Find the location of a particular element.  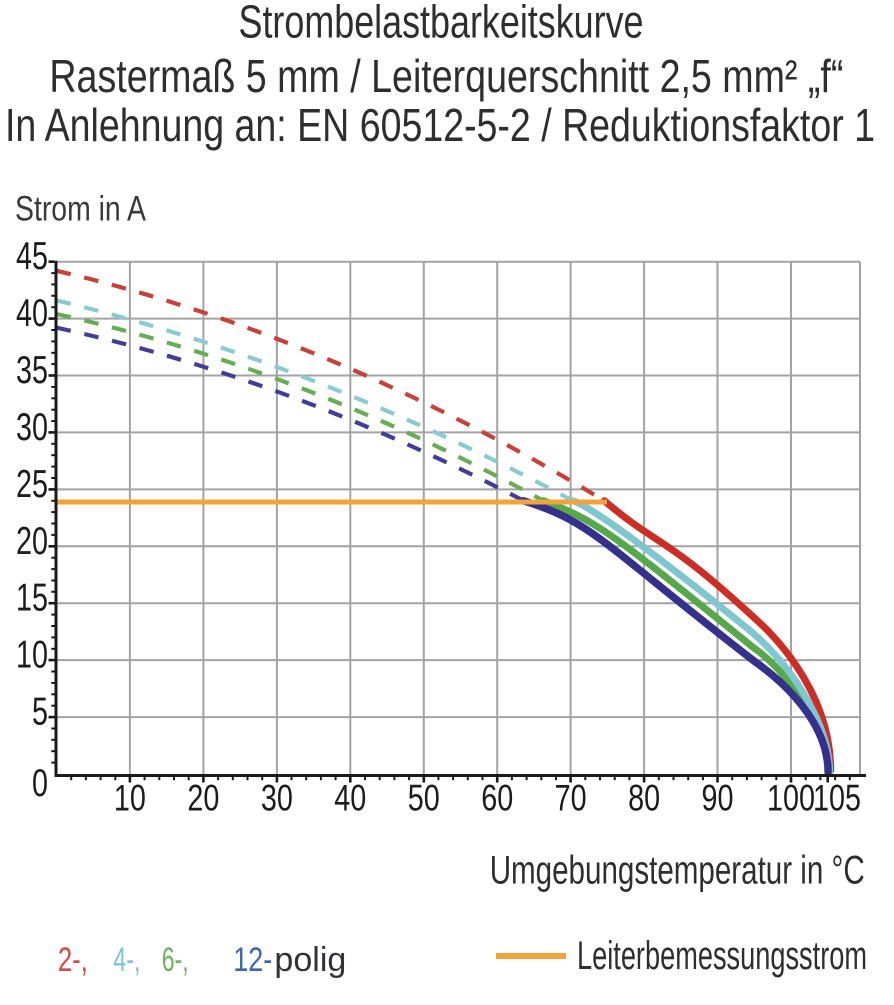

svg-text: 25 is located at coordinates (32, 484).